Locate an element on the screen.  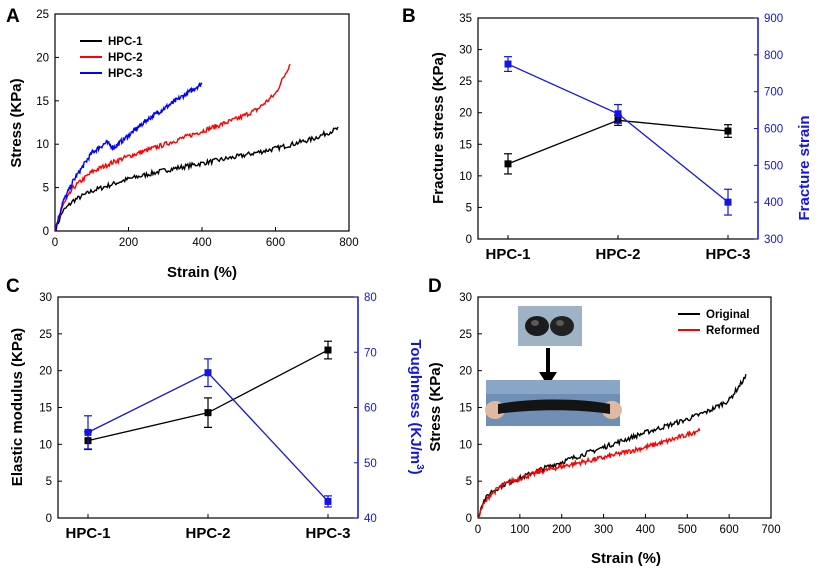
panel-b-ytick-label: 10 is located at coordinates (465, 177).